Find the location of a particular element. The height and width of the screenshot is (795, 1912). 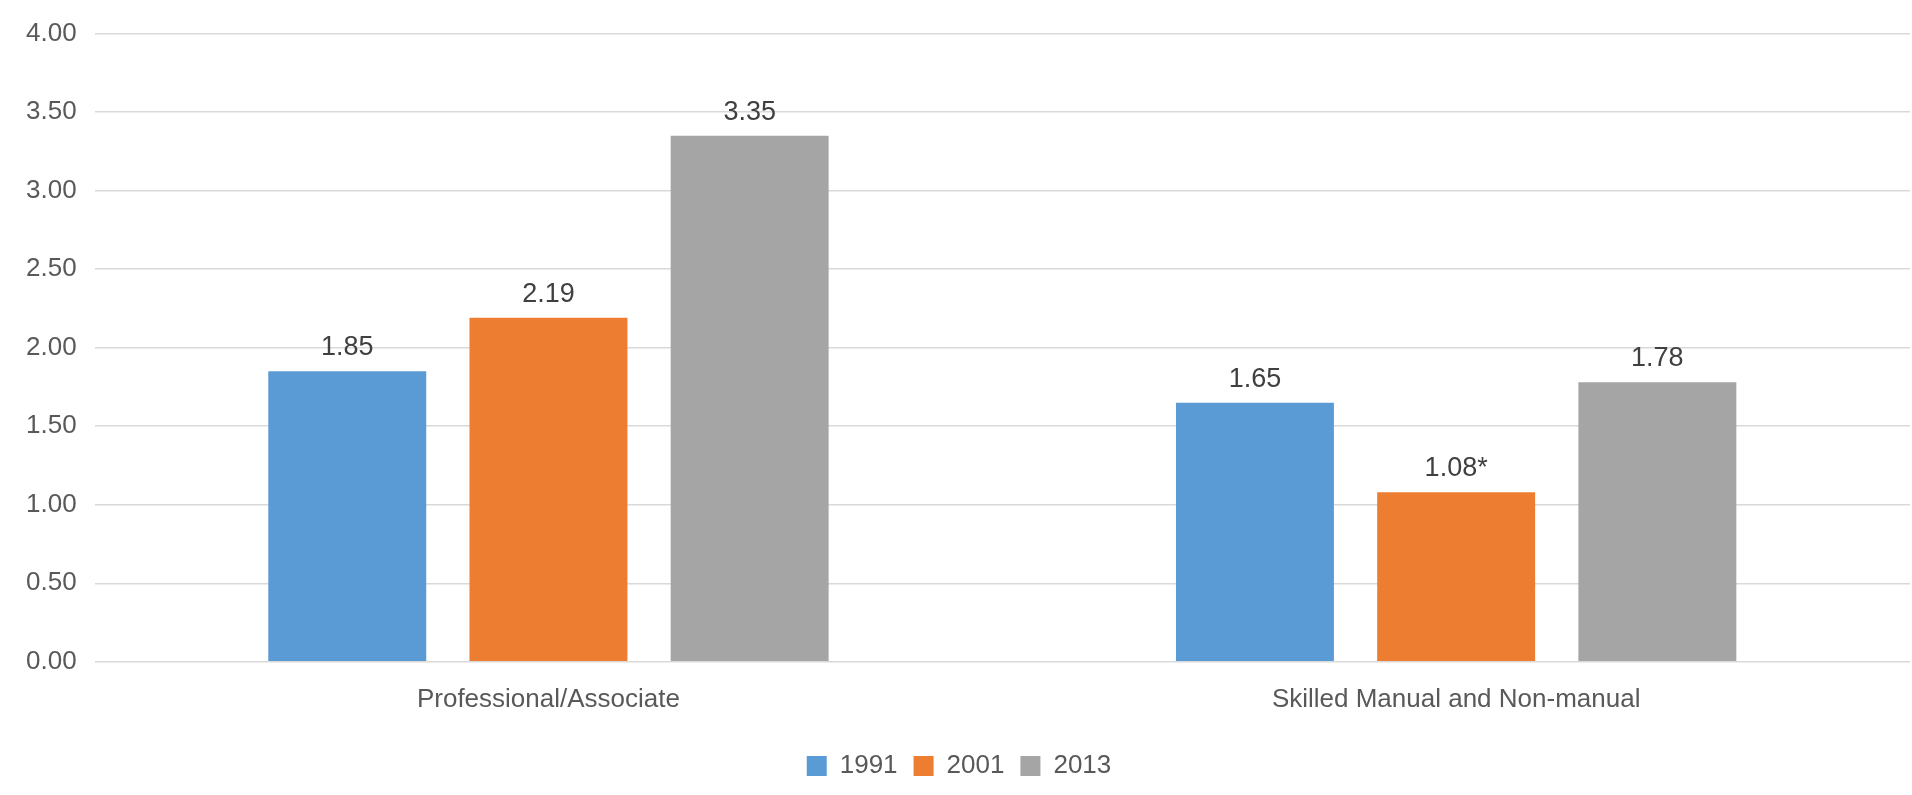

y-tick-label: 4.00 is located at coordinates (51, 31).